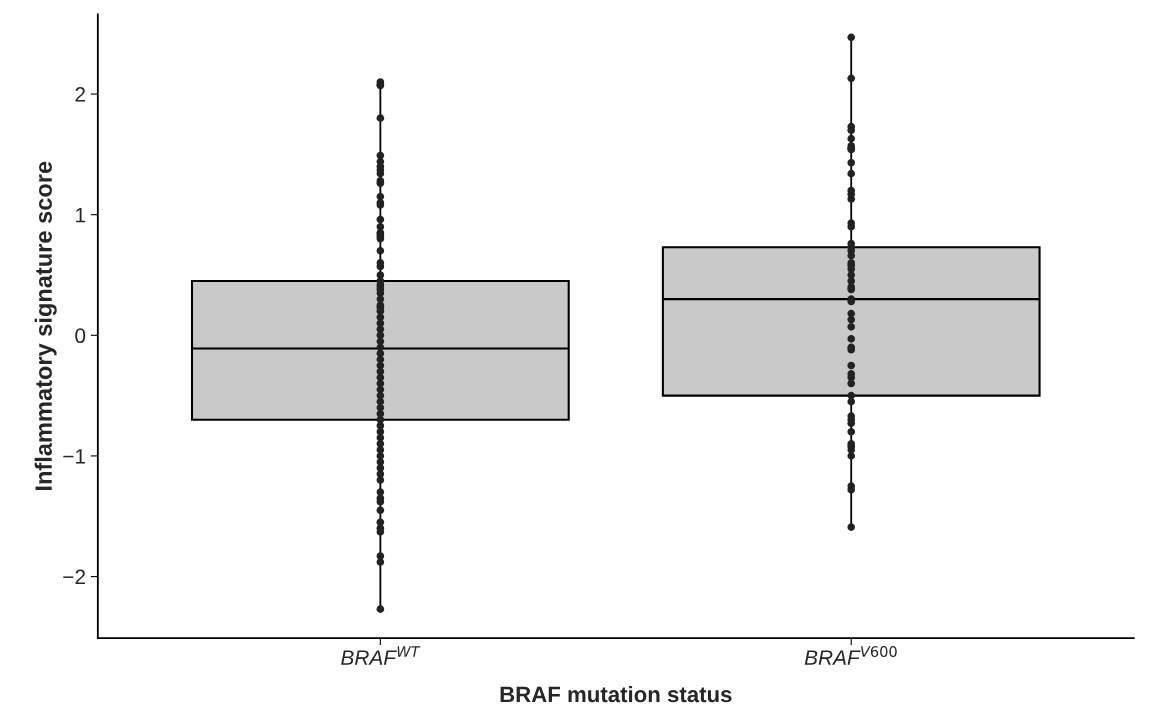 The width and height of the screenshot is (1151, 721). Describe the element at coordinates (45, 325) in the screenshot. I see `y-axis-title: Inflammatory signature score` at that location.